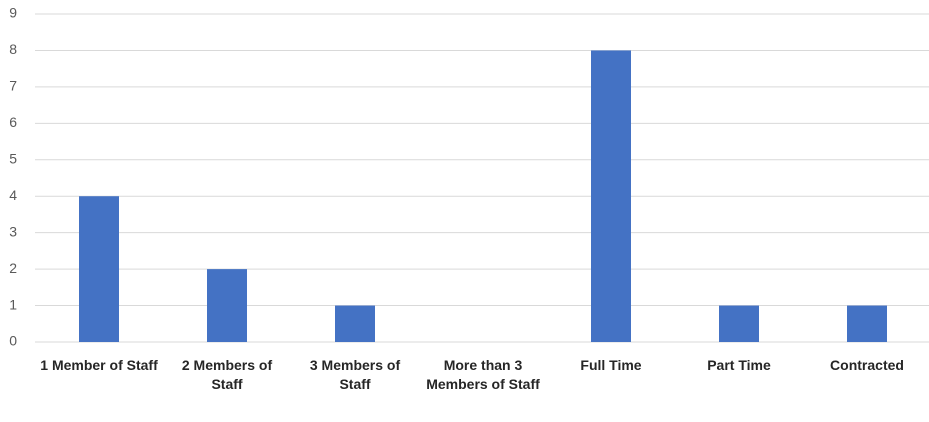 The height and width of the screenshot is (422, 929). I want to click on y-tick-label: 5, so click(13, 158).